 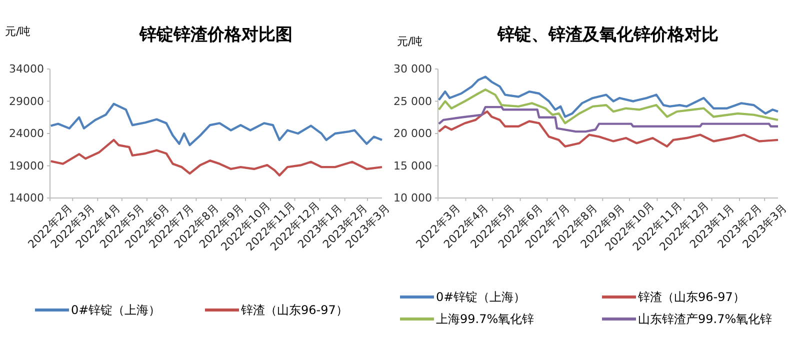 I want to click on y-tick-label: 30 000, so click(x=413, y=69).